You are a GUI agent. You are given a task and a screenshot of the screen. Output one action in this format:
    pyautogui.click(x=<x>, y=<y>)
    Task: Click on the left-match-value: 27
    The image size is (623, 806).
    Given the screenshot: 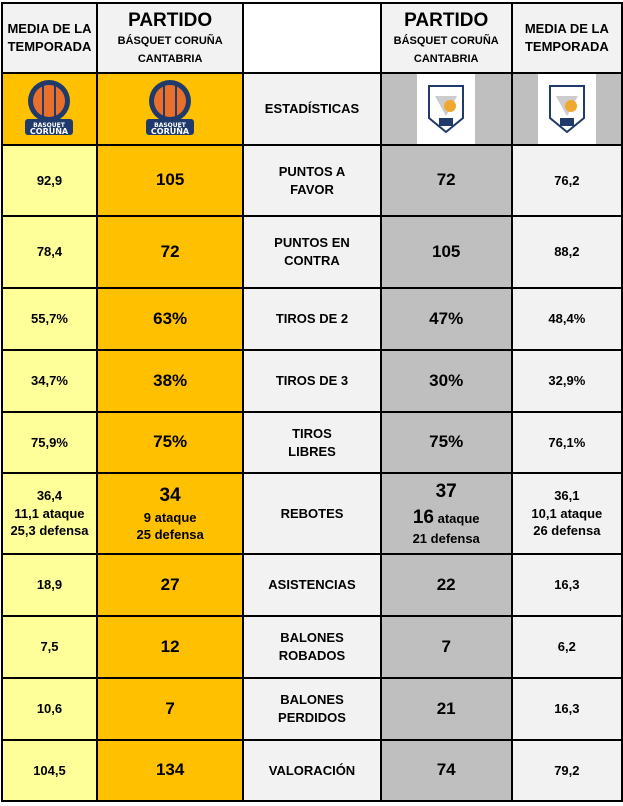 What is the action you would take?
    pyautogui.click(x=170, y=585)
    